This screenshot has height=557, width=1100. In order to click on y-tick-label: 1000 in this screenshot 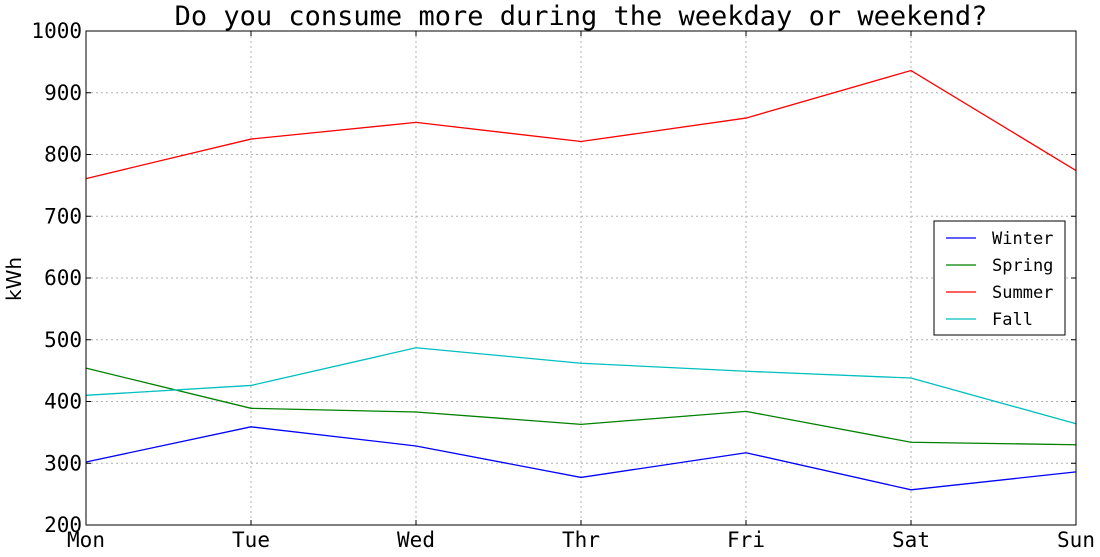, I will do `click(56, 31)`.